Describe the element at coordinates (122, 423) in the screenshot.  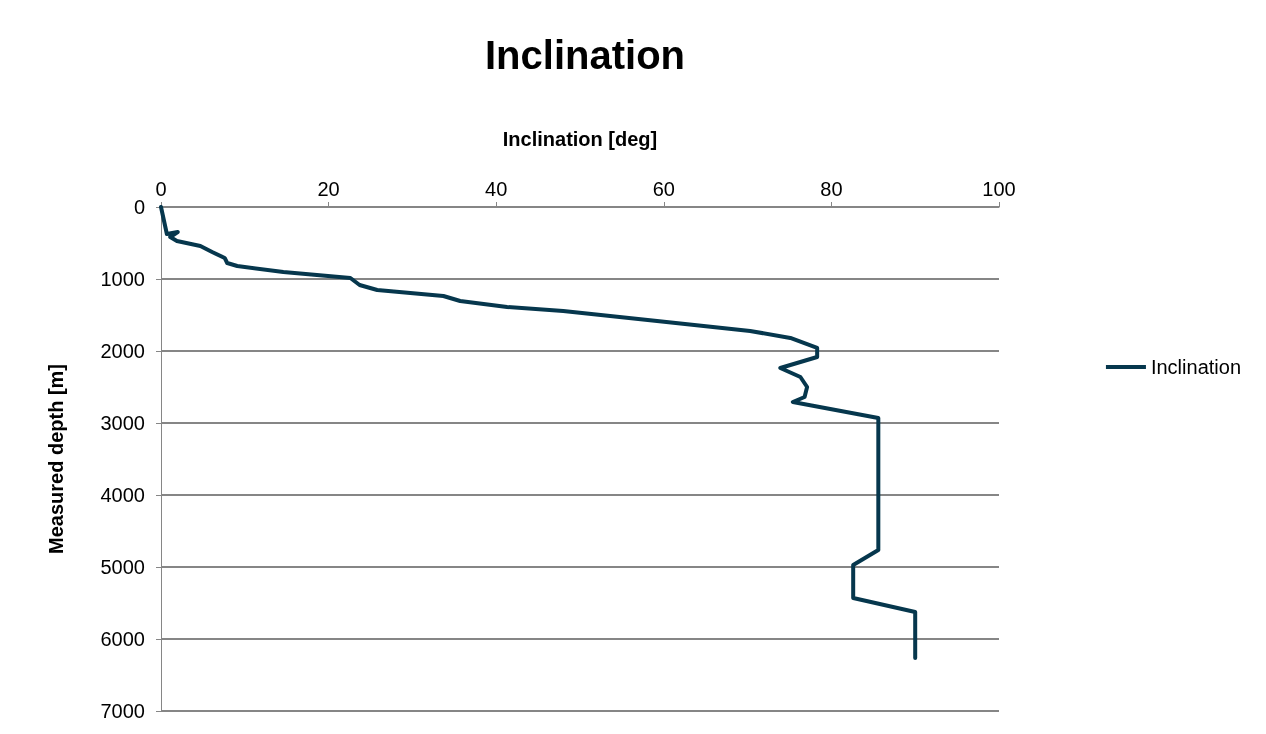
I see `y-tick-label: 3000` at that location.